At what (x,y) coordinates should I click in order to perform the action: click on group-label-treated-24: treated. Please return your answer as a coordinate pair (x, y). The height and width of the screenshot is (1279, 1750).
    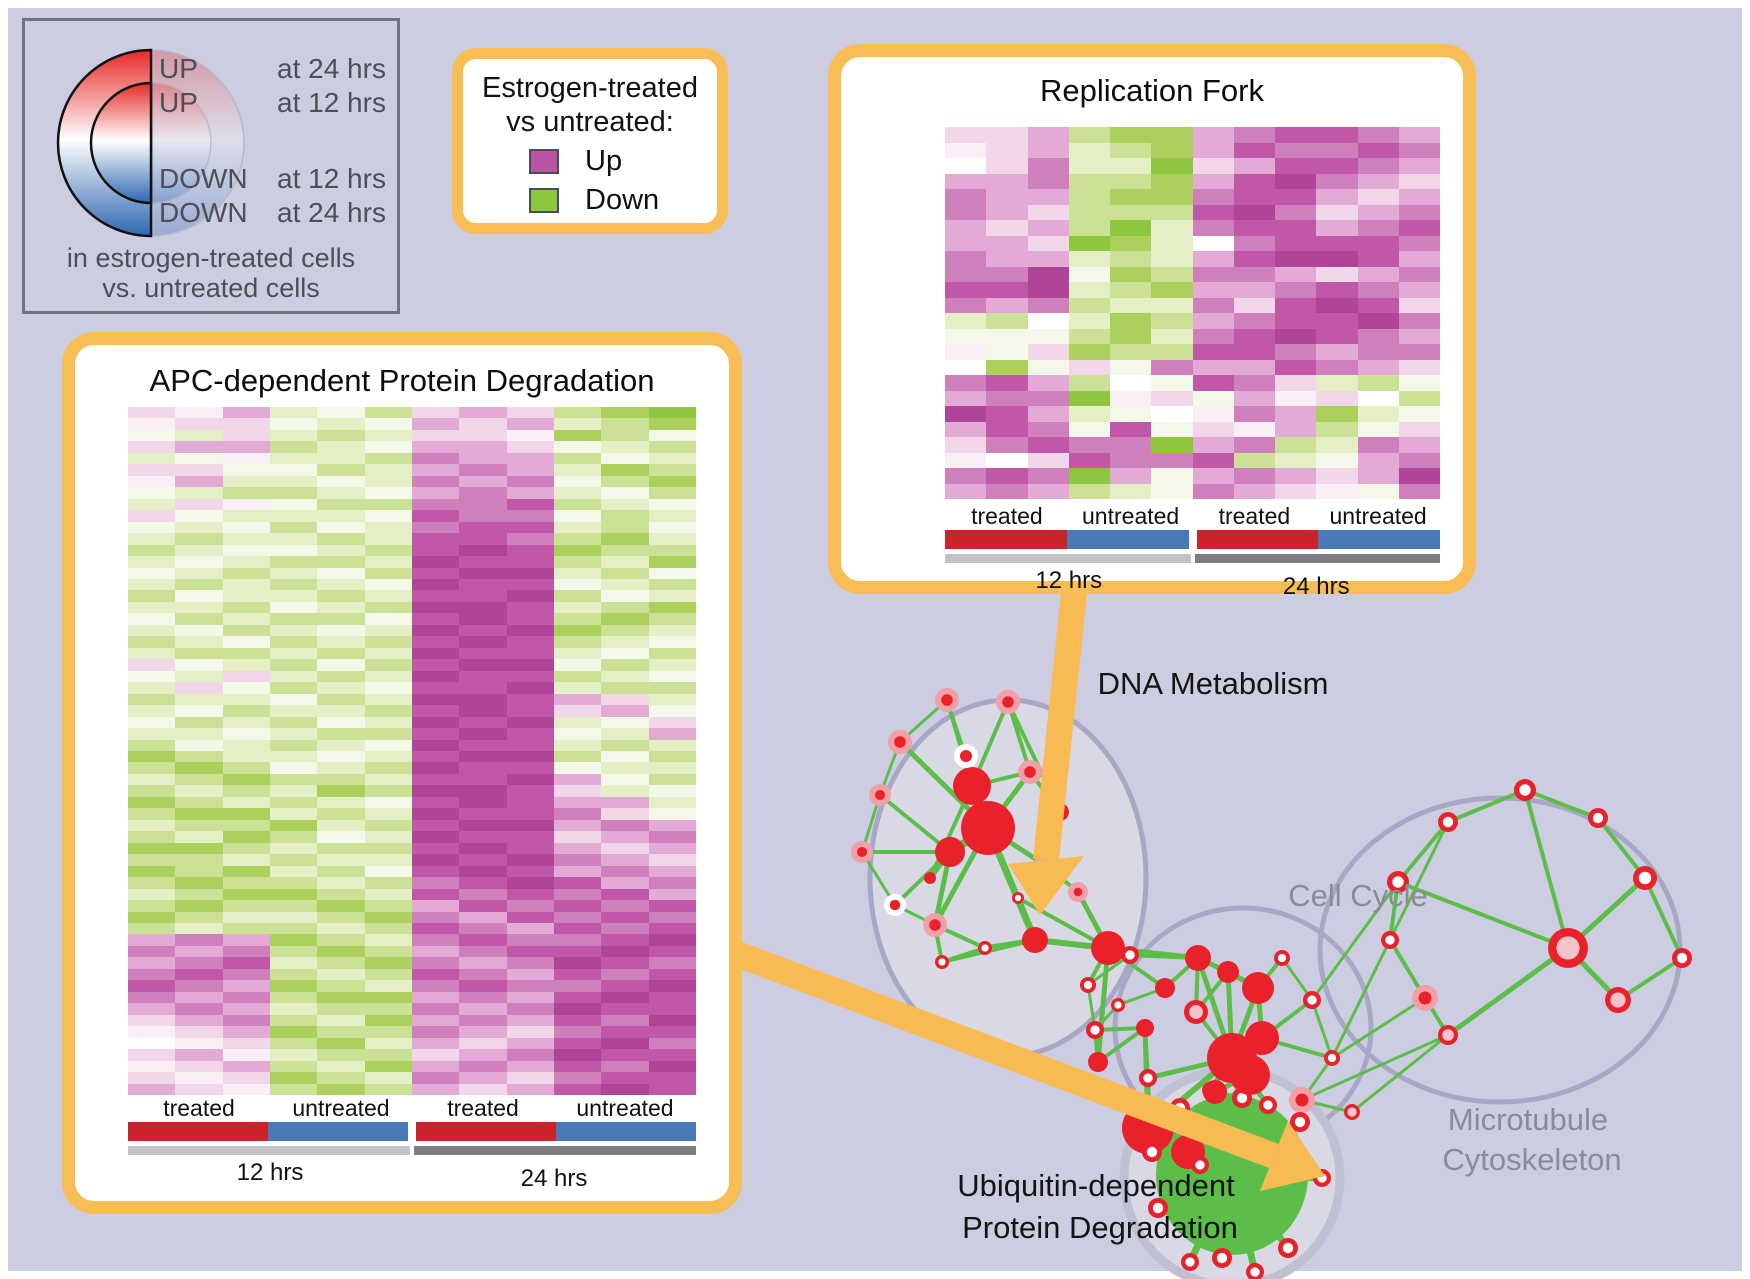
    Looking at the image, I should click on (1254, 516).